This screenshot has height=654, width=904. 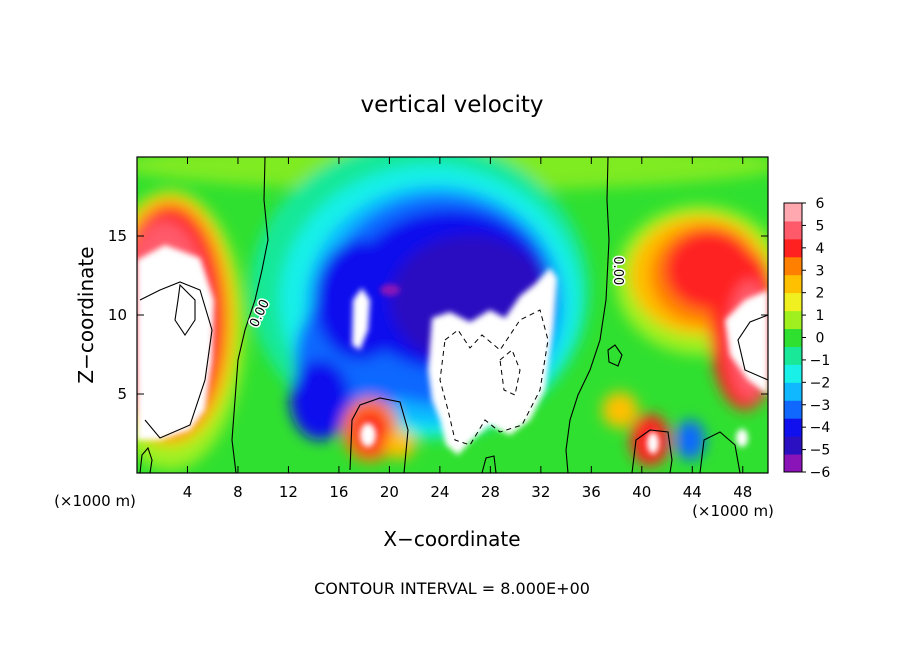 I want to click on colorbar-tick-label: −6, so click(x=820, y=473).